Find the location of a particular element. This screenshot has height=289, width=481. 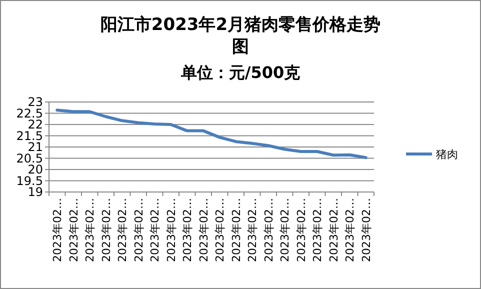

y-tick-label: 22 is located at coordinates (35, 125).